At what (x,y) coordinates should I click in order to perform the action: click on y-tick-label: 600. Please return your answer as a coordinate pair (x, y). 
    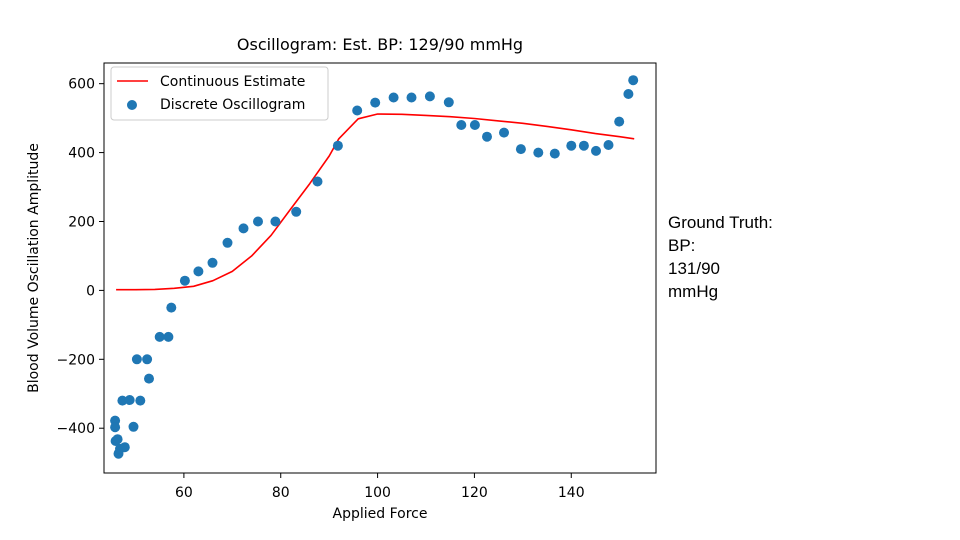
    Looking at the image, I should click on (81, 85).